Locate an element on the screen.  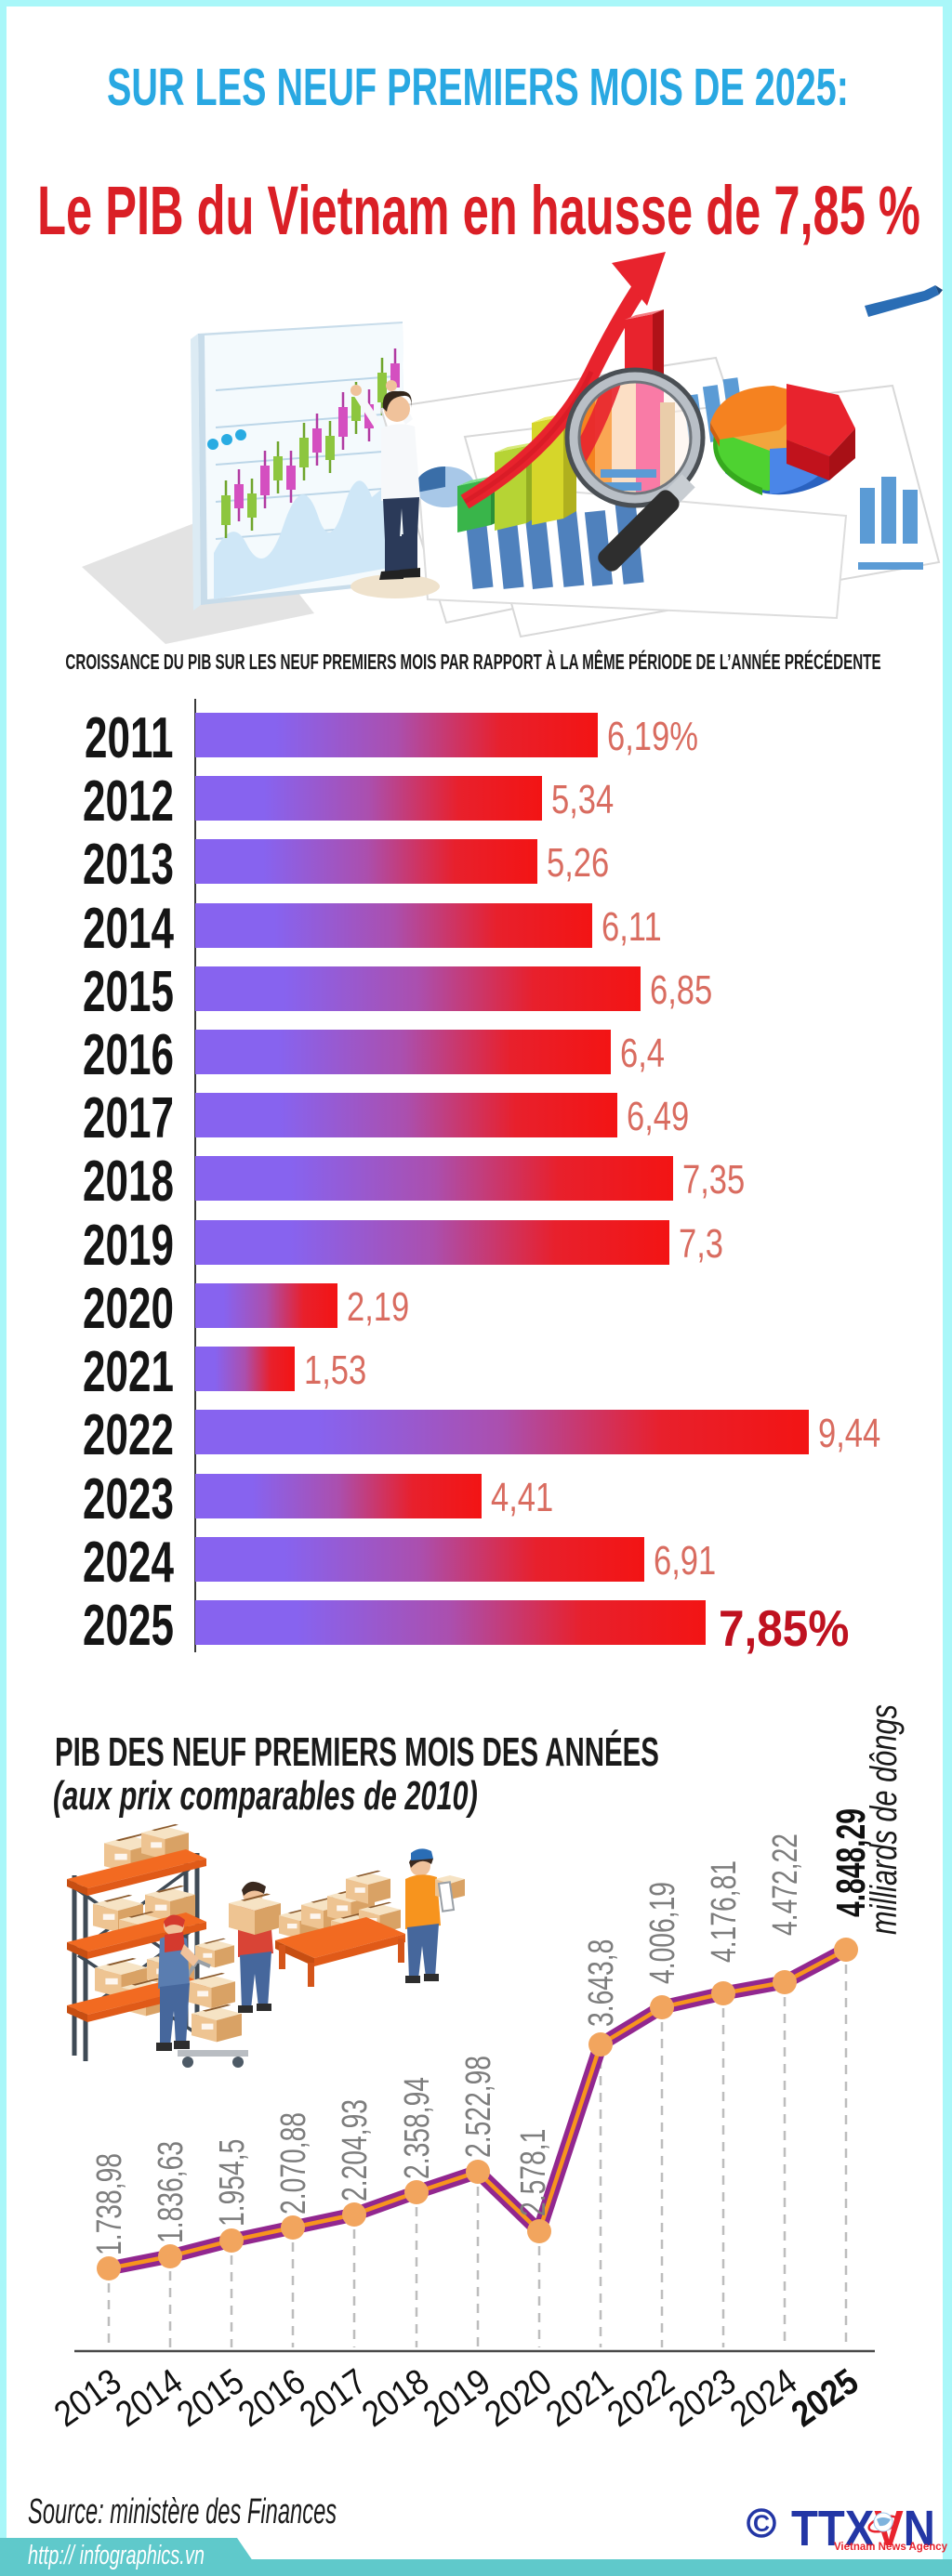
svg-text: 2.522,98 is located at coordinates (478, 2107).